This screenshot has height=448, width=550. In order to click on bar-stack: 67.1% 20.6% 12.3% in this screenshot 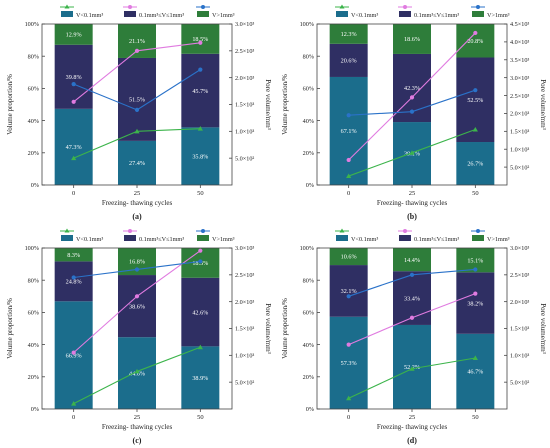, I will do `click(348, 104)`.